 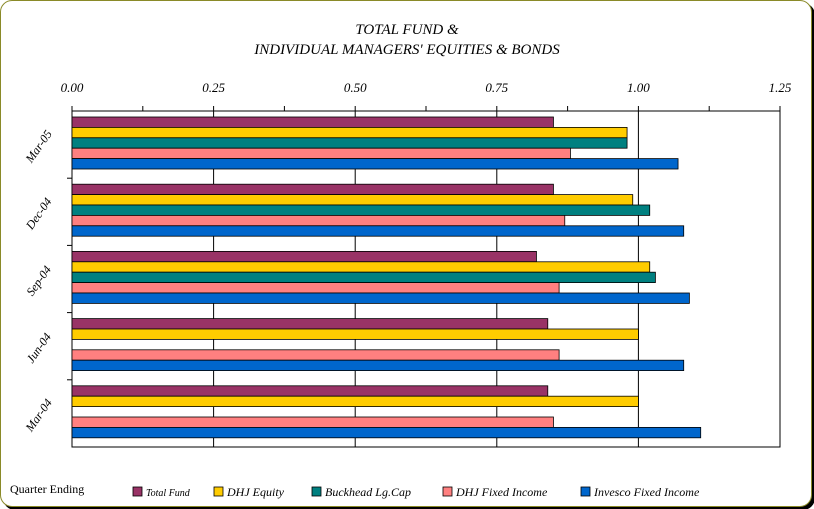 I want to click on x-tick-label: 0.25, so click(x=213, y=87).